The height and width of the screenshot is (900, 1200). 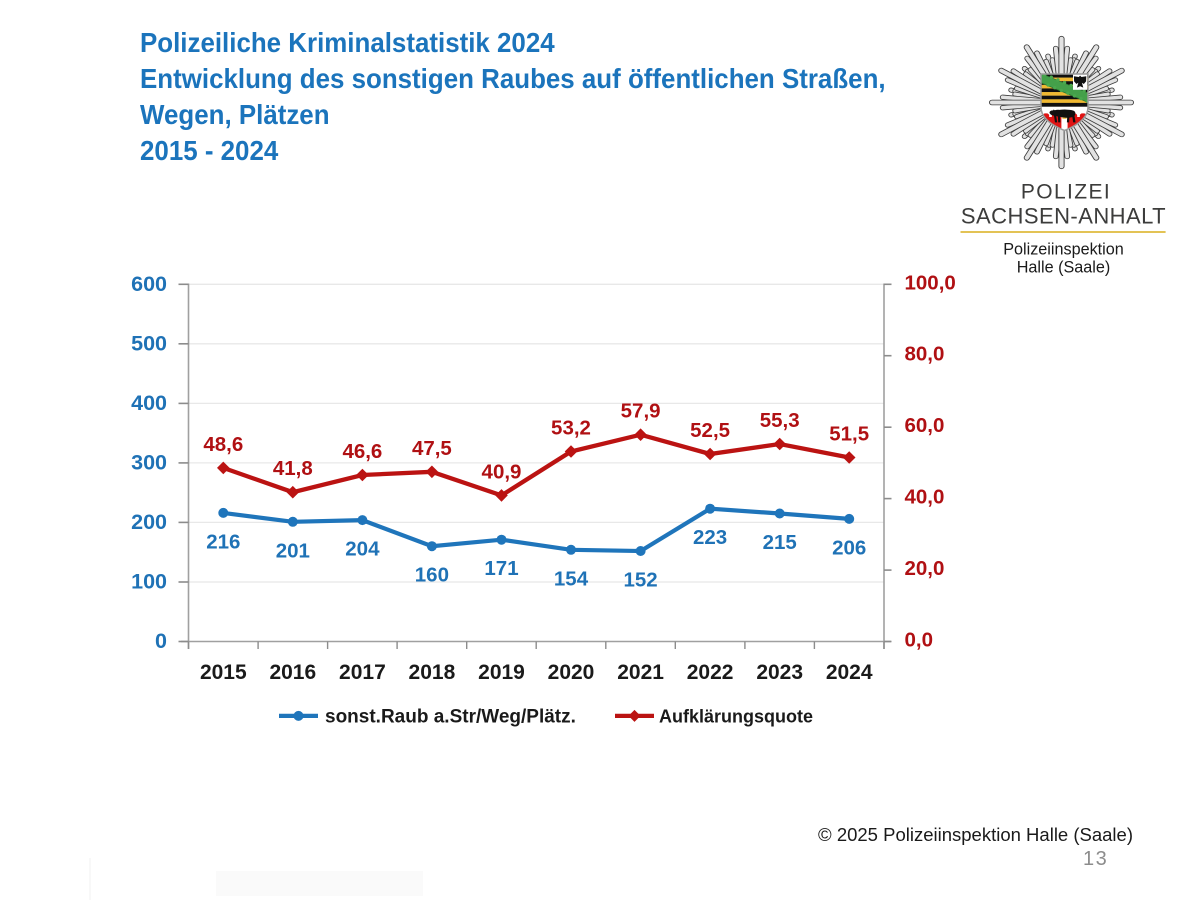 I want to click on svg-text: 20,0, so click(x=925, y=568).